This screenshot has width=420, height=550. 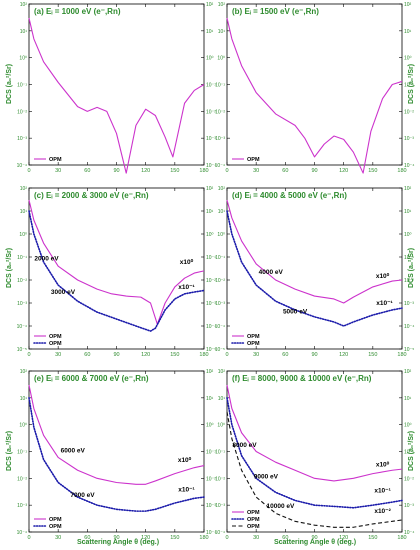 I want to click on panel-d-ytick-label: 10⁰, so click(x=221, y=235).